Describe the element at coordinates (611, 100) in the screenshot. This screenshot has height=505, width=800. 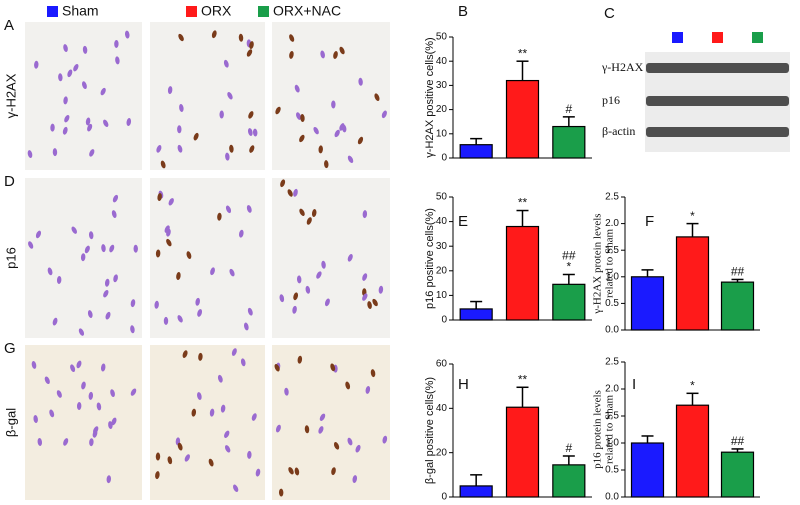
I see `blot-label: p16` at that location.